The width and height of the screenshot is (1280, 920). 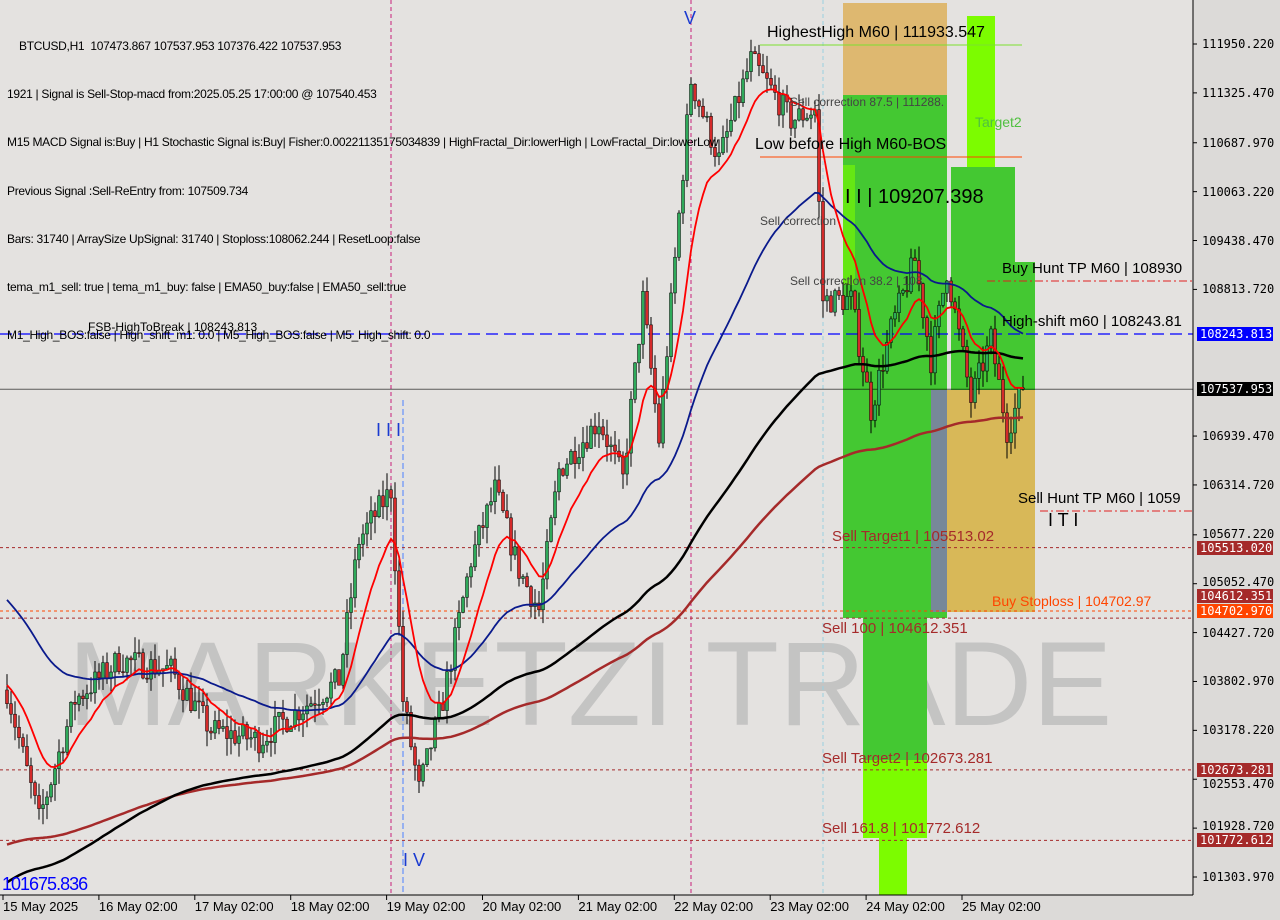 I want to click on price-tick-label: 103802.970, so click(x=1238, y=681).